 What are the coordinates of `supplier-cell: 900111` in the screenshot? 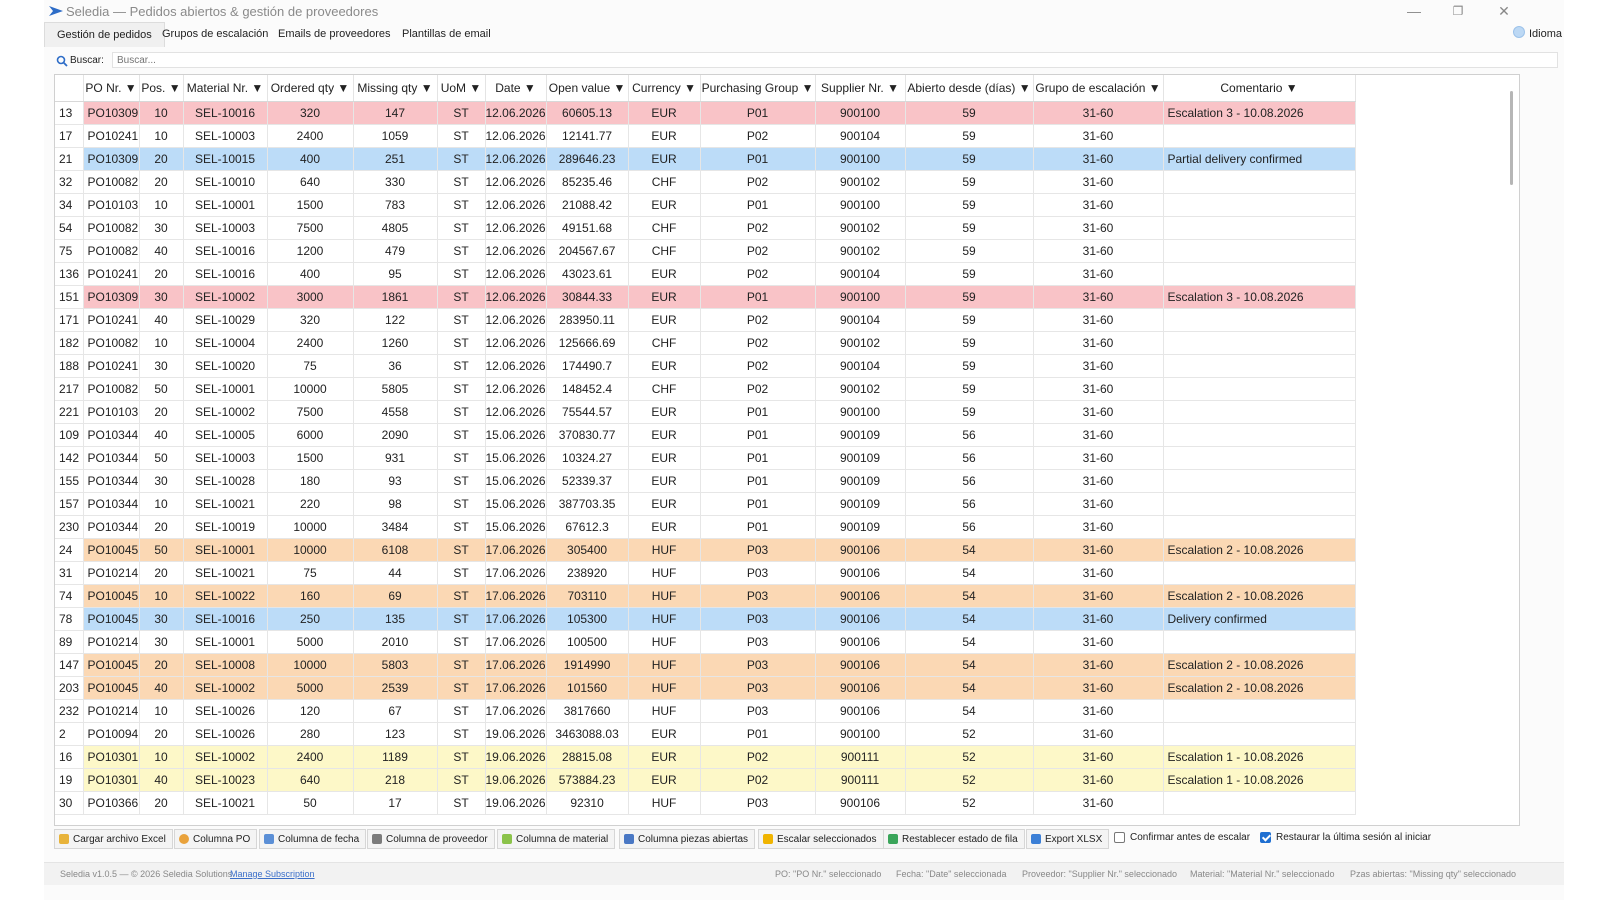 It's located at (860, 757).